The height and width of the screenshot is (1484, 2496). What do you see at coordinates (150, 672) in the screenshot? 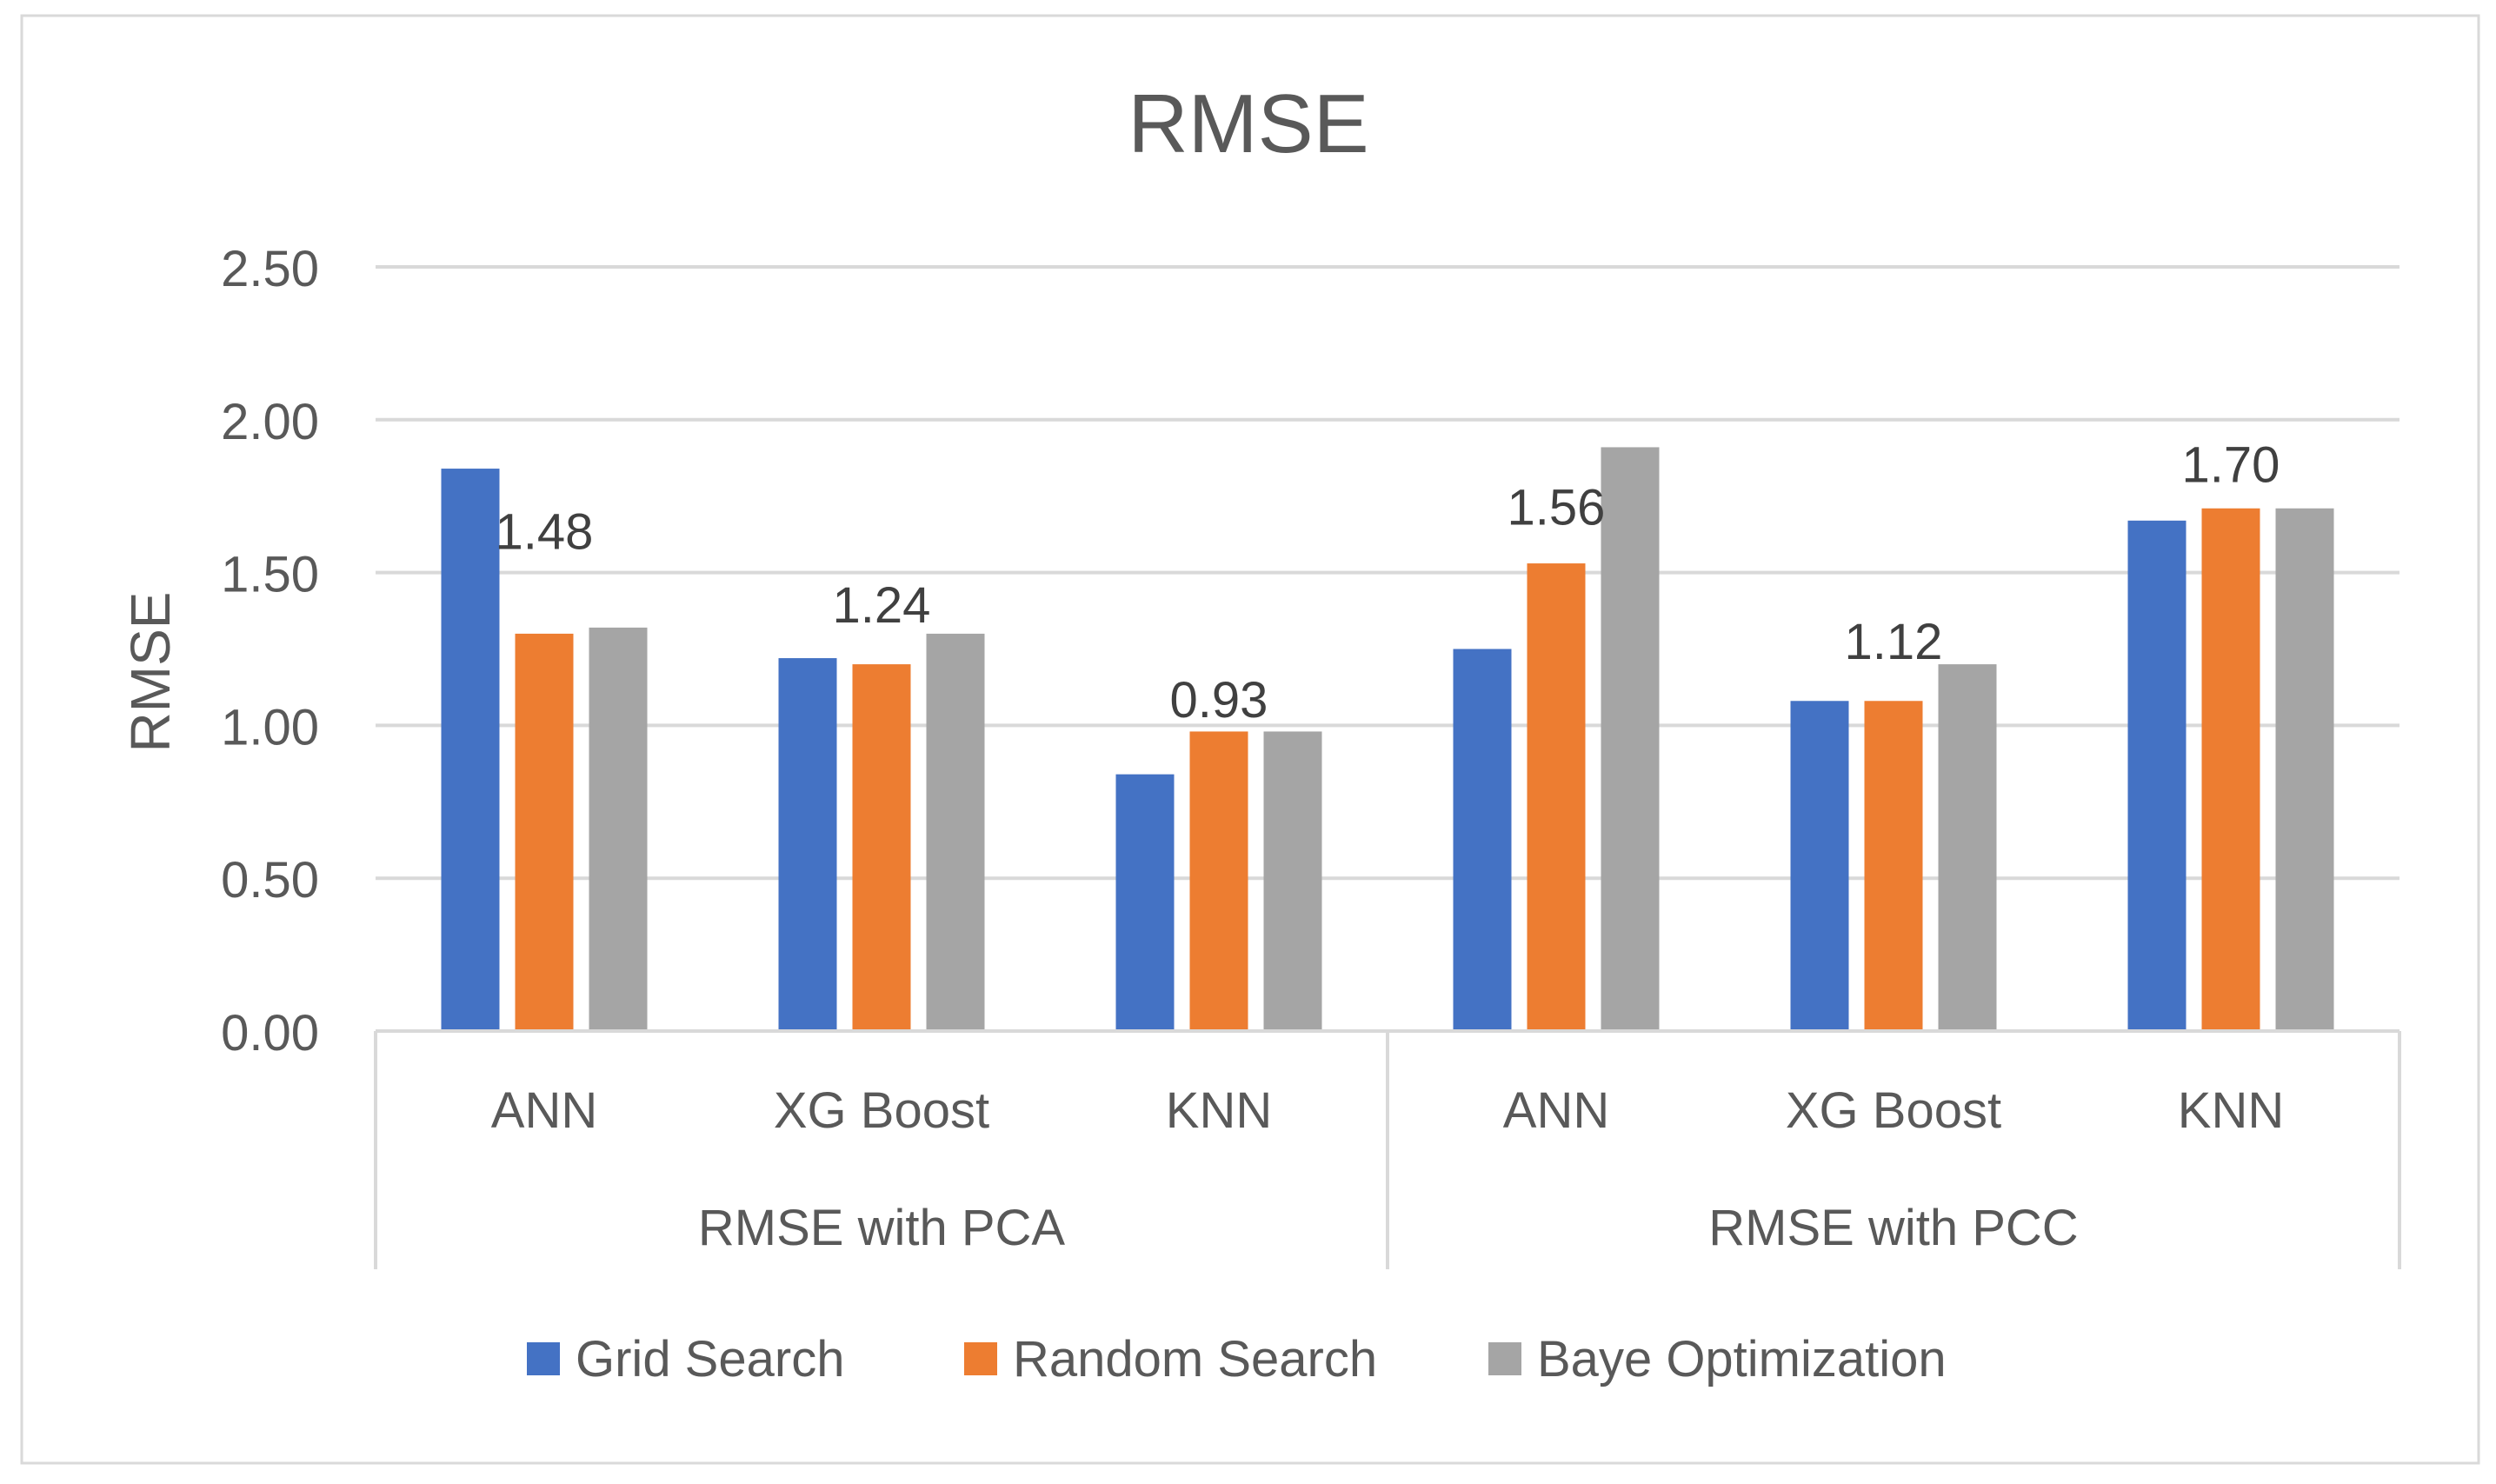
I see `y-axis-label: RMSE` at bounding box center [150, 672].